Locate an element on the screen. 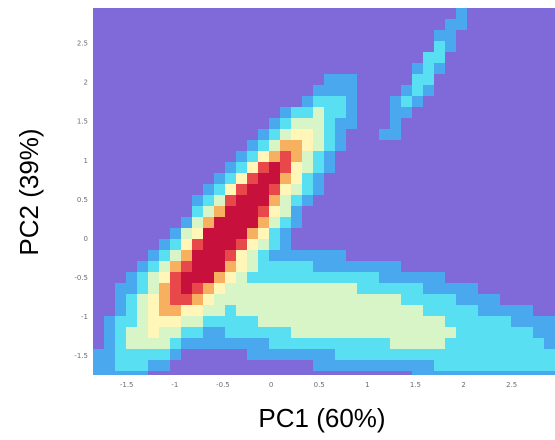  y-axis-ticks: 2.5 2 1.5 1 0.5 0 -0.5 -1 -1.5 is located at coordinates (81, 200).